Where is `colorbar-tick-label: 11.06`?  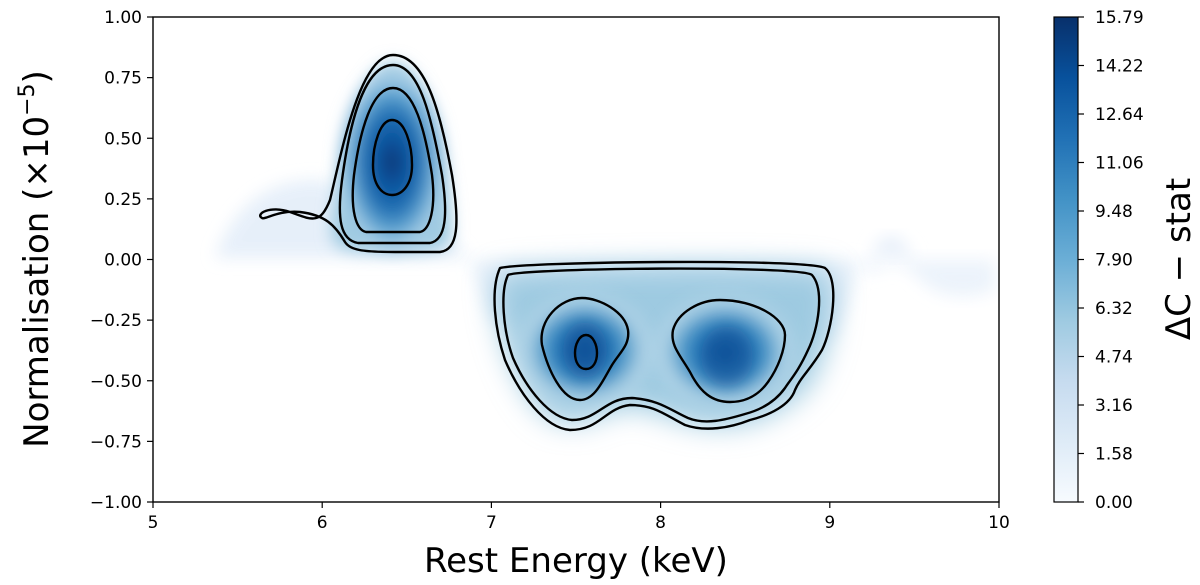 colorbar-tick-label: 11.06 is located at coordinates (1119, 164).